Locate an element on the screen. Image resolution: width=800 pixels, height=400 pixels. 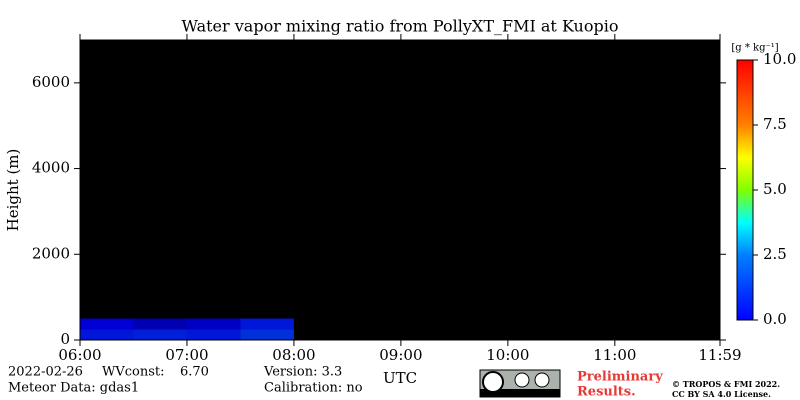
date: 2022-02-26 is located at coordinates (45, 372).